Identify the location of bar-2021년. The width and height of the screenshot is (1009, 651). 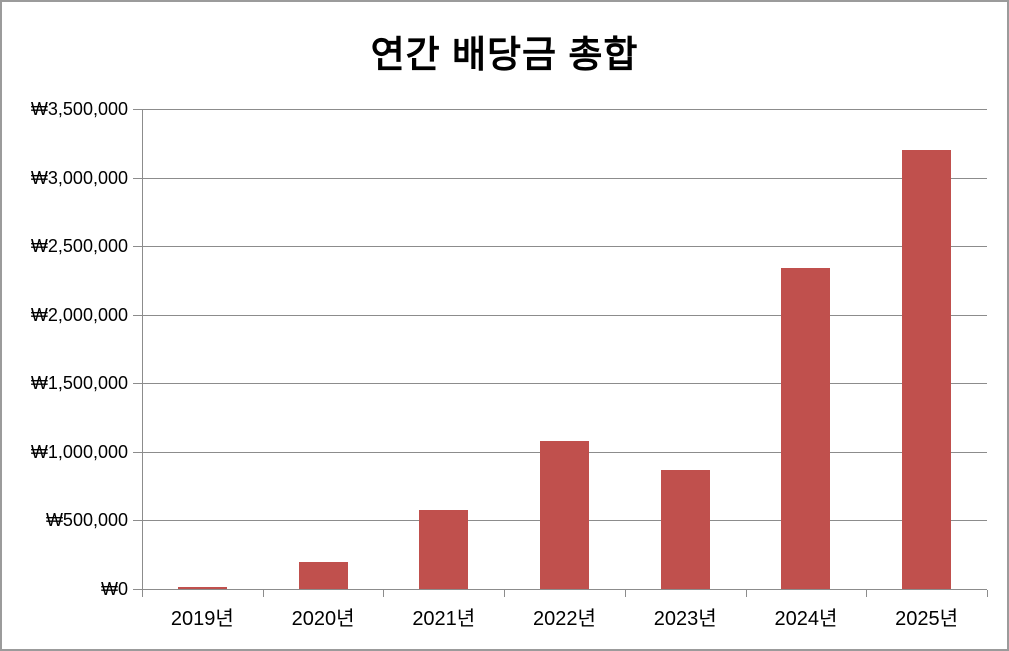
(444, 549).